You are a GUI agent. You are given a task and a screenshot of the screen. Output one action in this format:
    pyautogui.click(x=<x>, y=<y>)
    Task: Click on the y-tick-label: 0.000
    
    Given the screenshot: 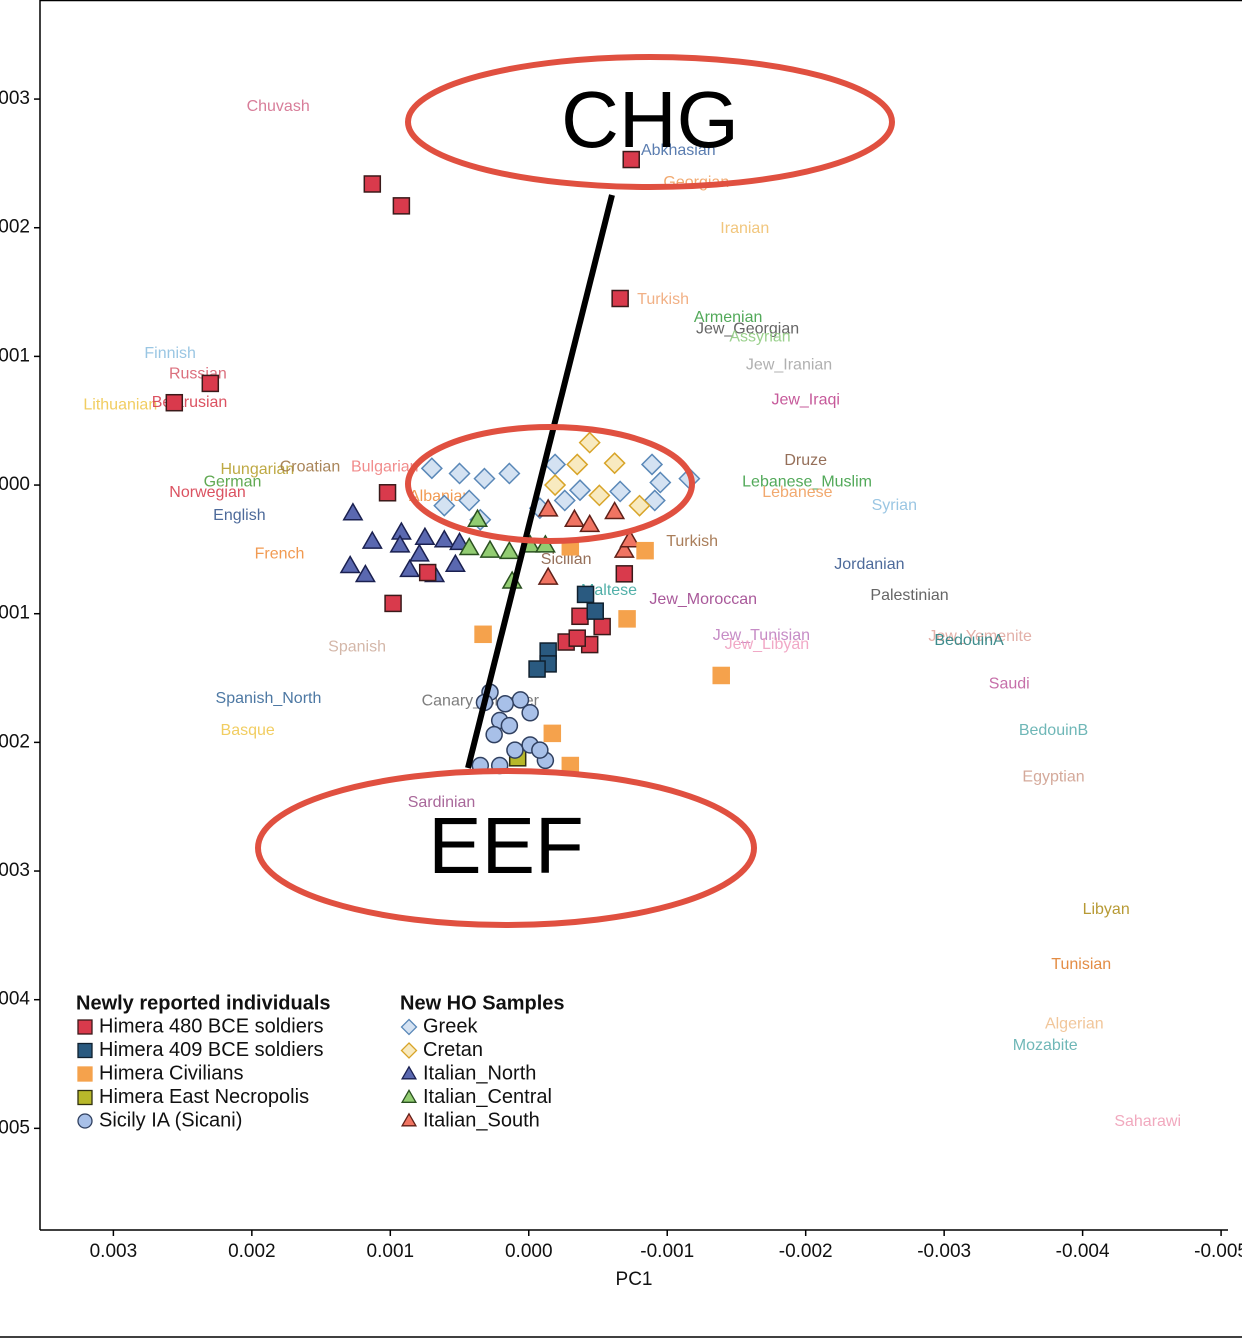 What is the action you would take?
    pyautogui.click(x=15, y=484)
    